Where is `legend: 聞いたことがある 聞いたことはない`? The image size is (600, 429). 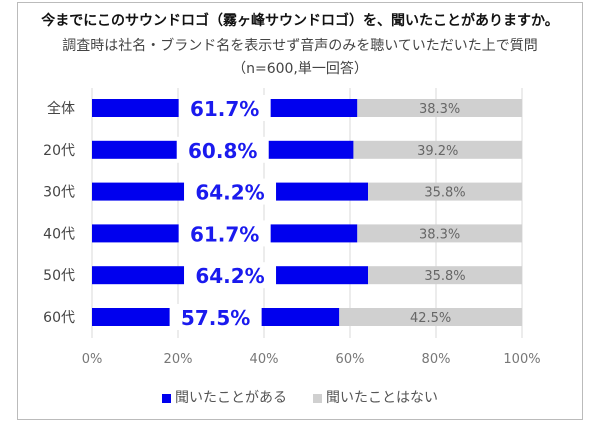
legend: 聞いたことがある 聞いたことはない is located at coordinates (300, 397).